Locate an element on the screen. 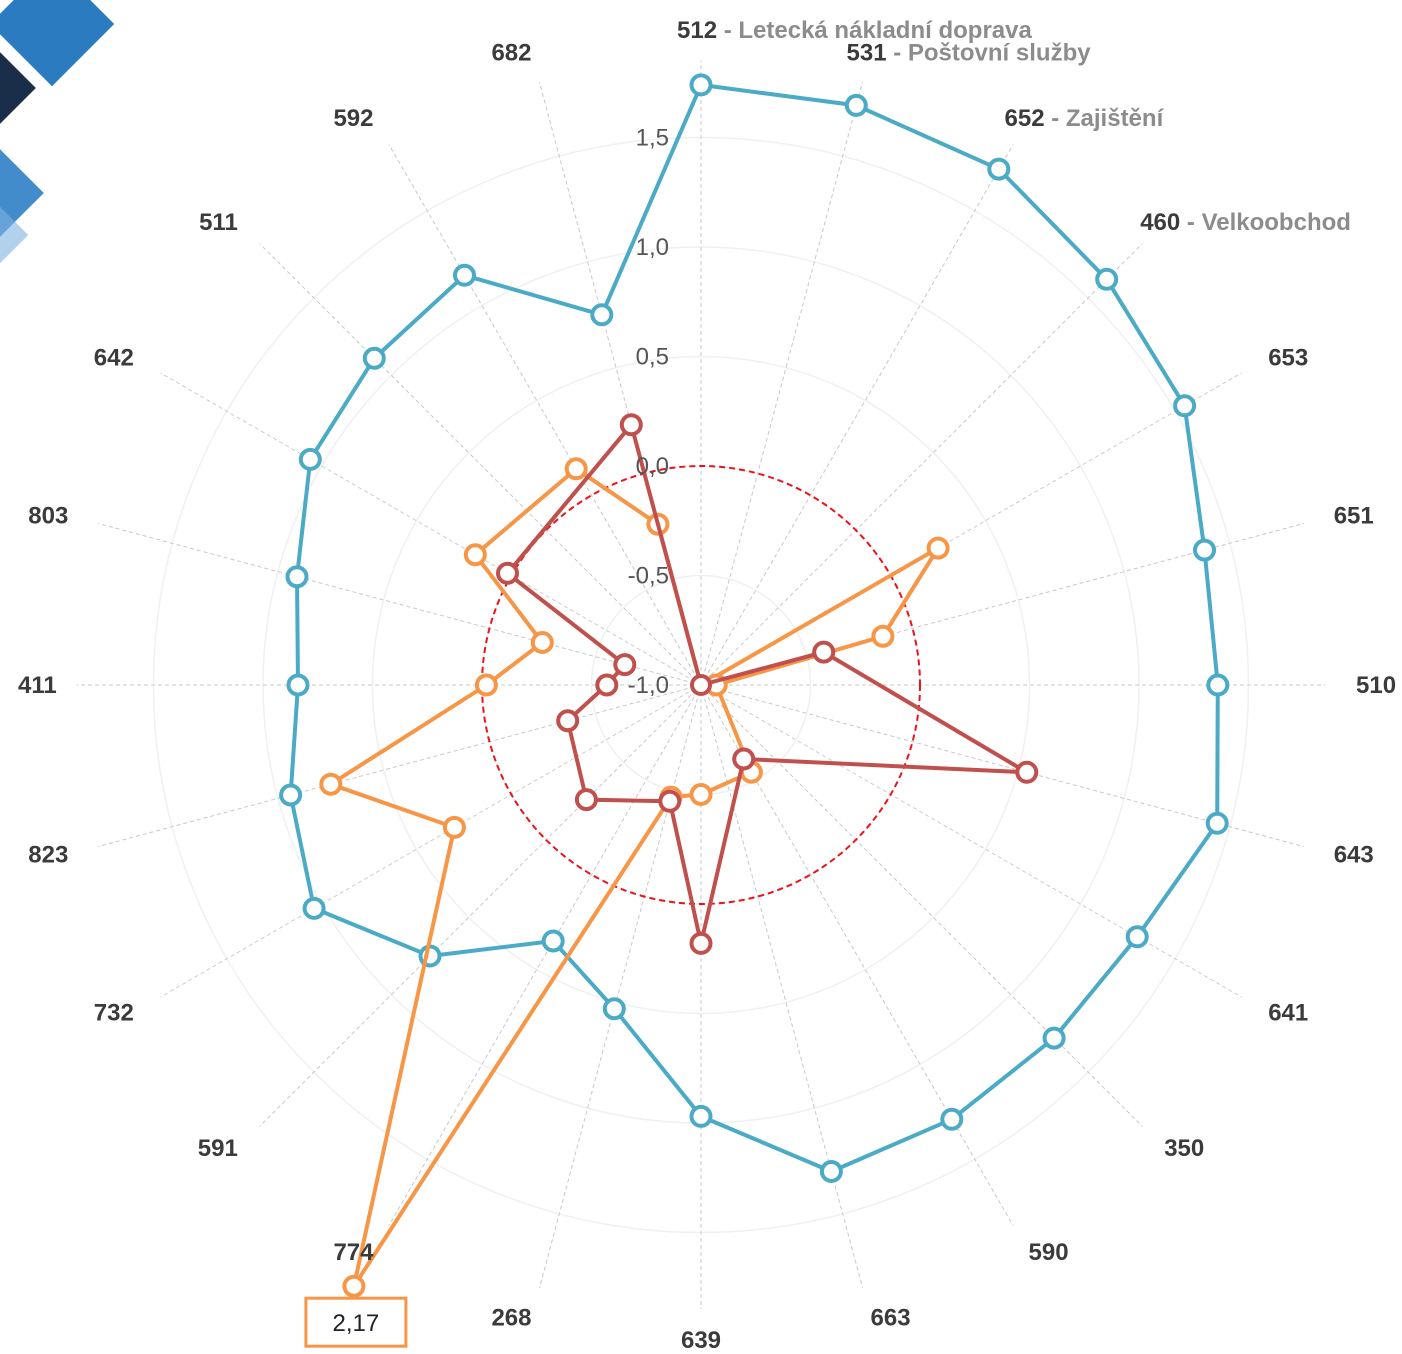 The width and height of the screenshot is (1402, 1354). zero-reference-circle is located at coordinates (701, 685).